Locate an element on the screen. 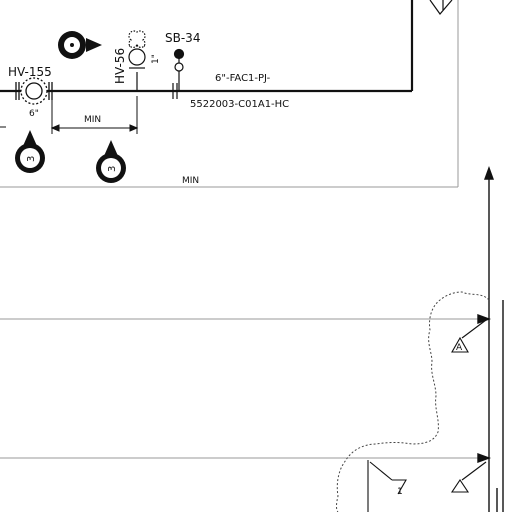 This screenshot has width=512, height=512. callout-bubble-1: 3 is located at coordinates (30, 151).